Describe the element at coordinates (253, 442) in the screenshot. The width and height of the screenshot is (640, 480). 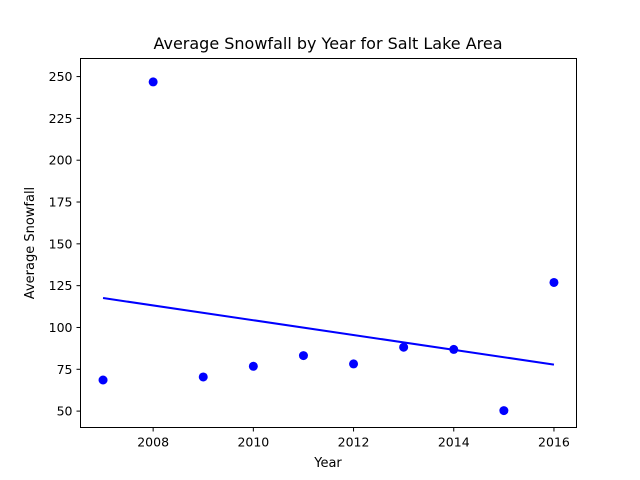
I see `x-tick-label: 2010` at that location.